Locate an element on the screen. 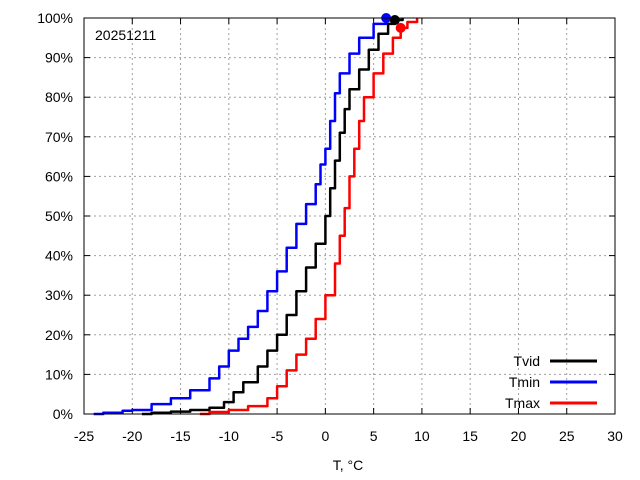 This screenshot has height=480, width=640. y-tick-label: 70% is located at coordinates (59, 137).